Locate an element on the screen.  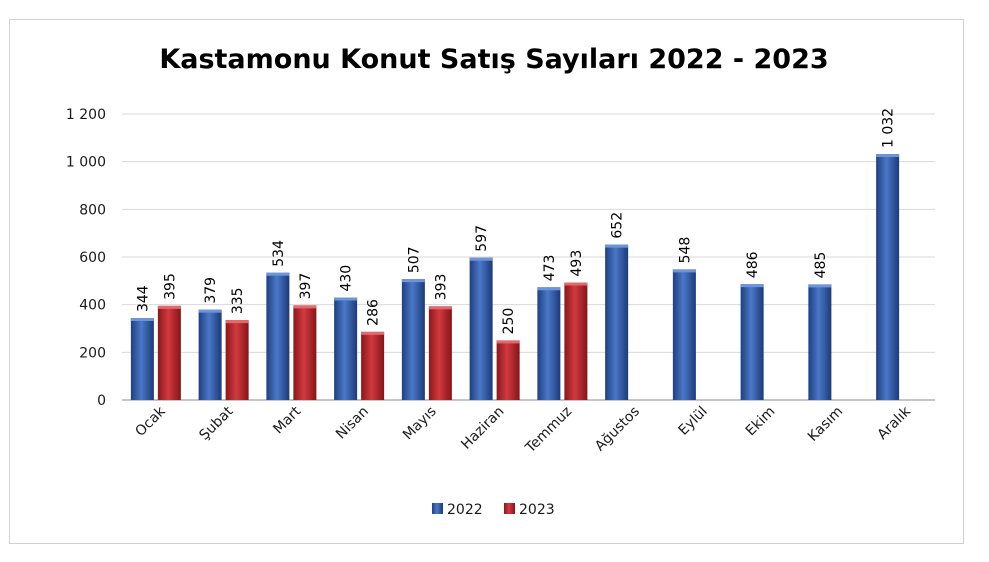
x-tick-label: Ağustos is located at coordinates (617, 429).